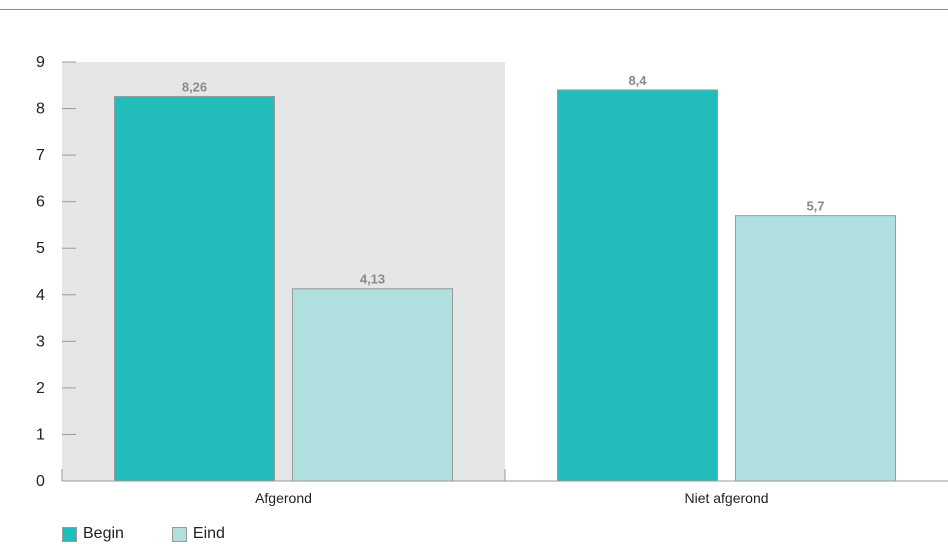 The image size is (948, 544). Describe the element at coordinates (56, 272) in the screenshot. I see `y-axis: 0 1 2 3 4 5 6 7 8 9` at that location.